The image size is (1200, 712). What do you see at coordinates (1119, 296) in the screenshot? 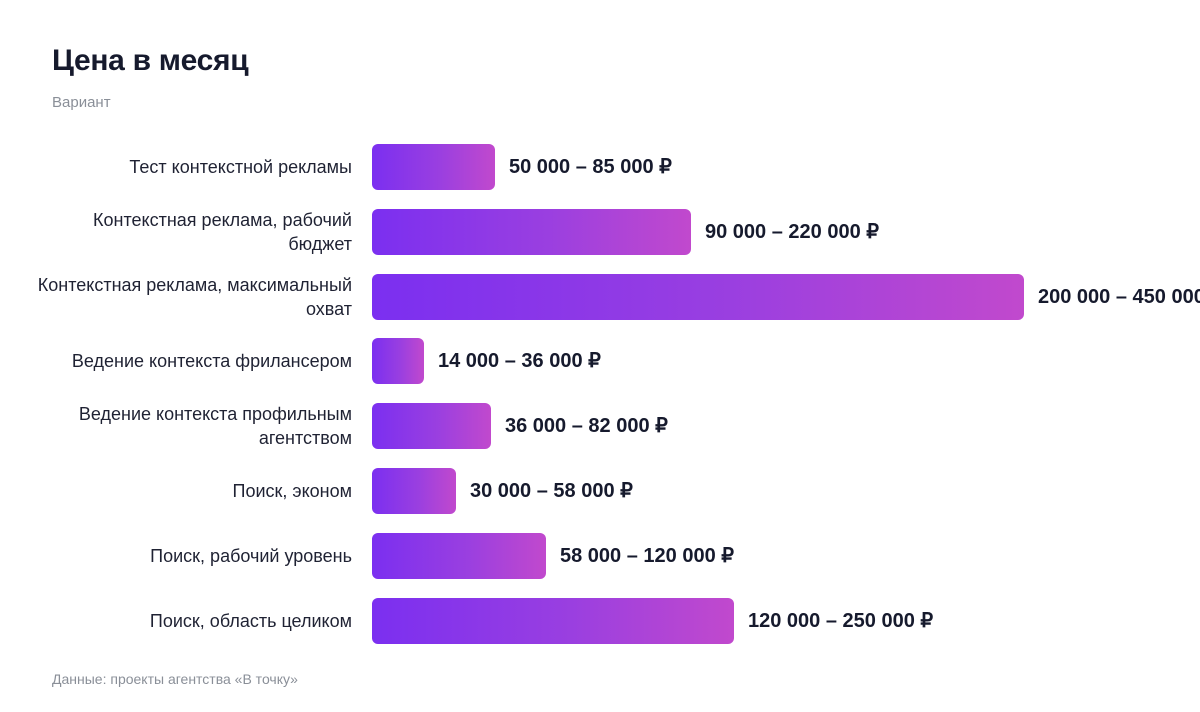
I see `value-label: 200 000 – 450 000 ₽` at bounding box center [1119, 296].